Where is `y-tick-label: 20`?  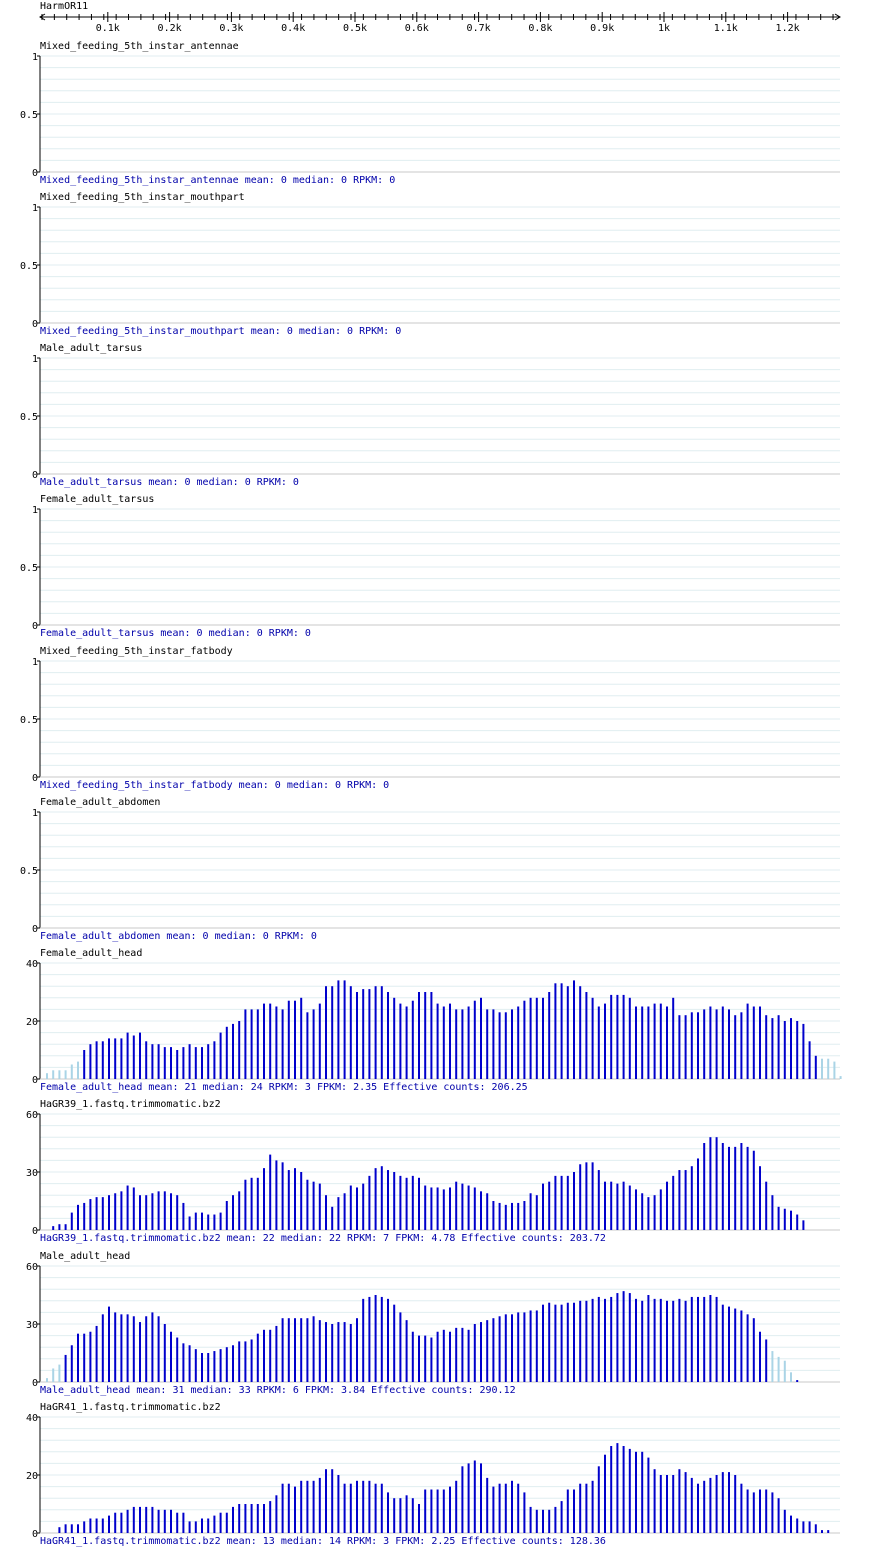
y-tick-label: 20 is located at coordinates (32, 1476).